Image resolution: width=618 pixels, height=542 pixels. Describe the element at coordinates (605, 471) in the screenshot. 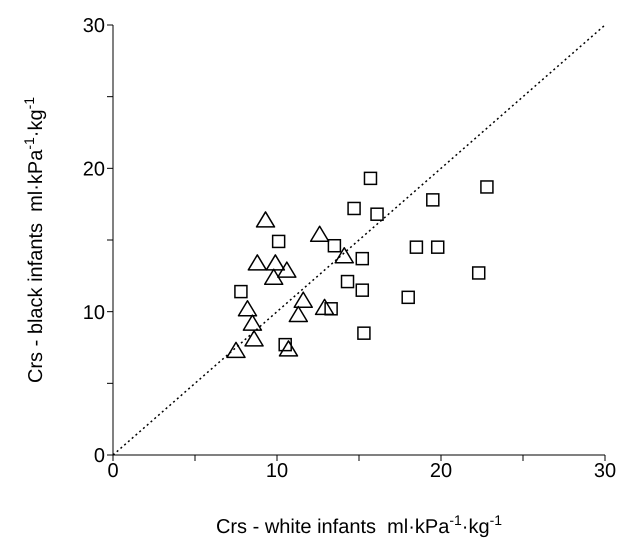

I see `x-tick-label: 30` at that location.